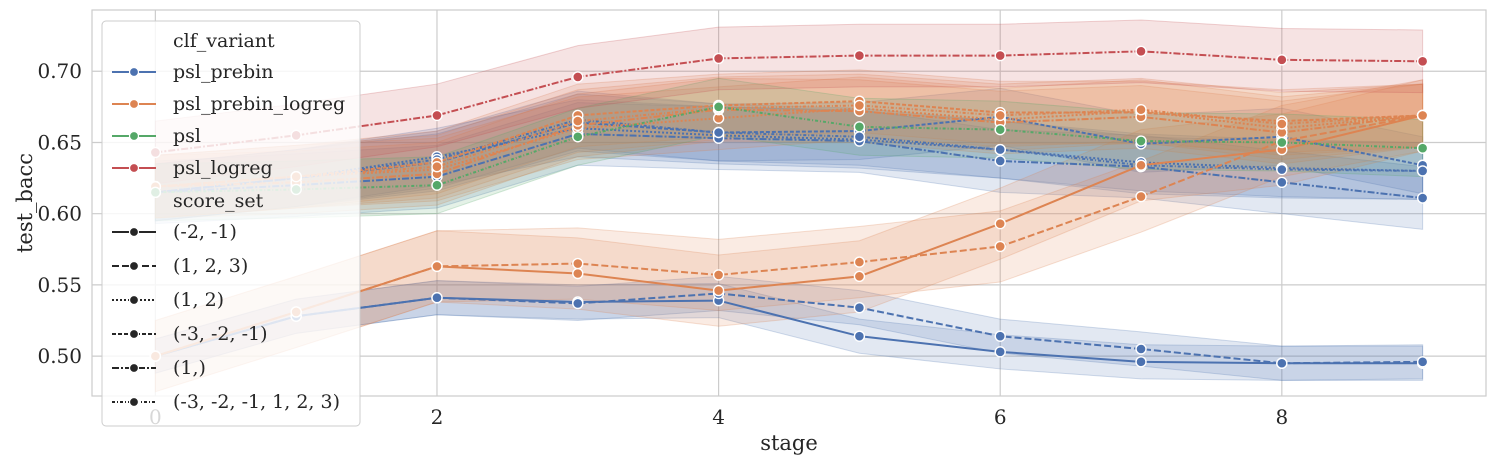 This screenshot has width=1495, height=466. What do you see at coordinates (1000, 417) in the screenshot?
I see `x-tick-label: 6` at bounding box center [1000, 417].